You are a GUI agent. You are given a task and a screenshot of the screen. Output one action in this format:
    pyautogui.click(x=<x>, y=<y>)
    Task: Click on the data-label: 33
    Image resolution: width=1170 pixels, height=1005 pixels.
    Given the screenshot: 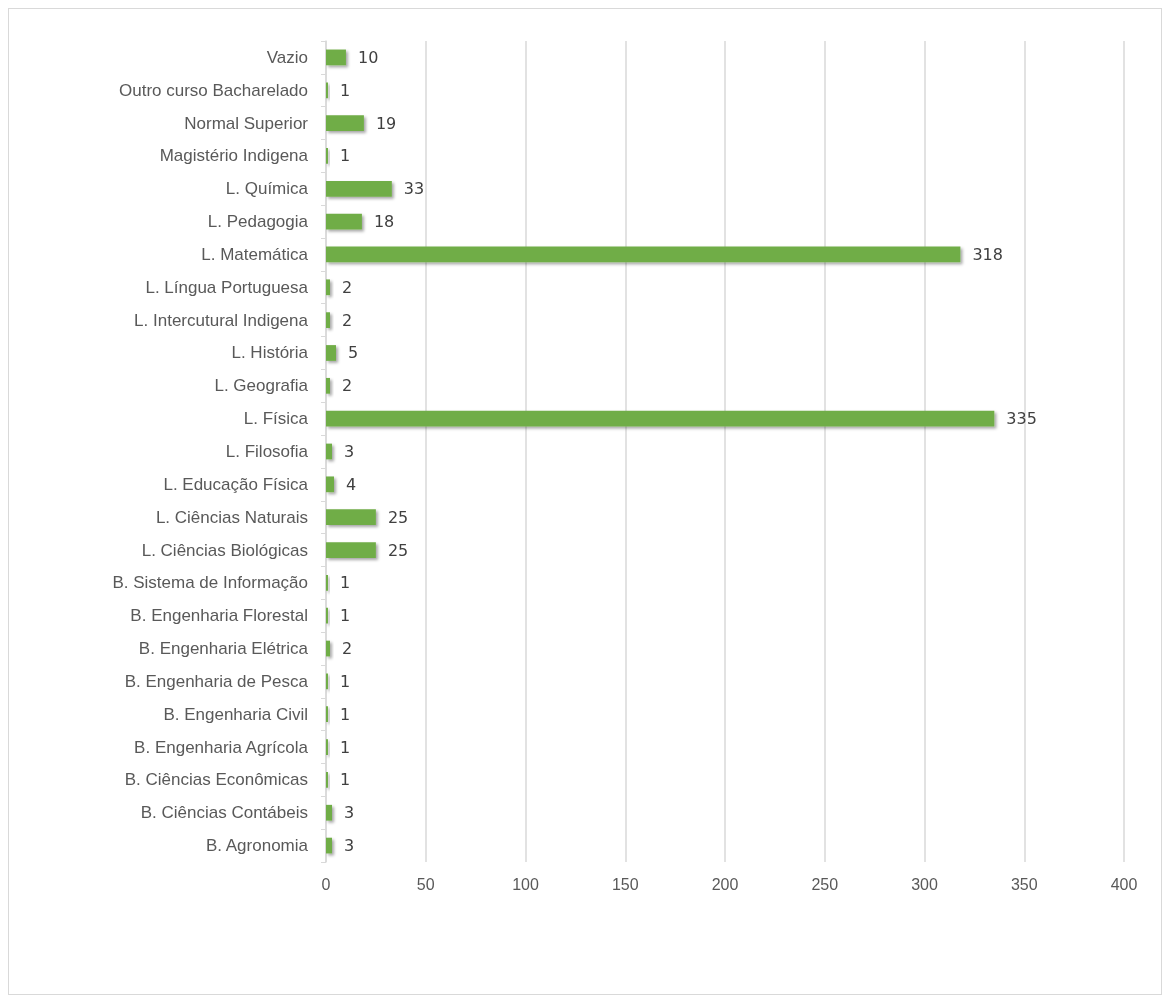 What is the action you would take?
    pyautogui.click(x=414, y=189)
    